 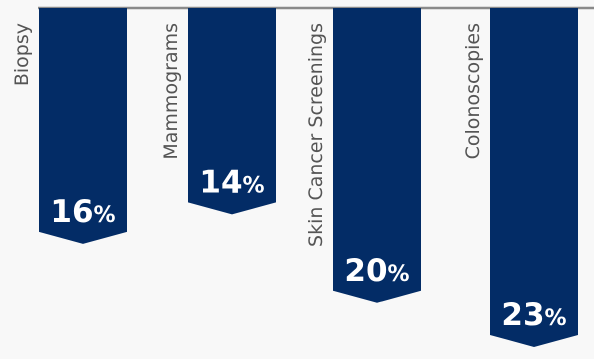 I want to click on data-label-value: 20, so click(x=365, y=271).